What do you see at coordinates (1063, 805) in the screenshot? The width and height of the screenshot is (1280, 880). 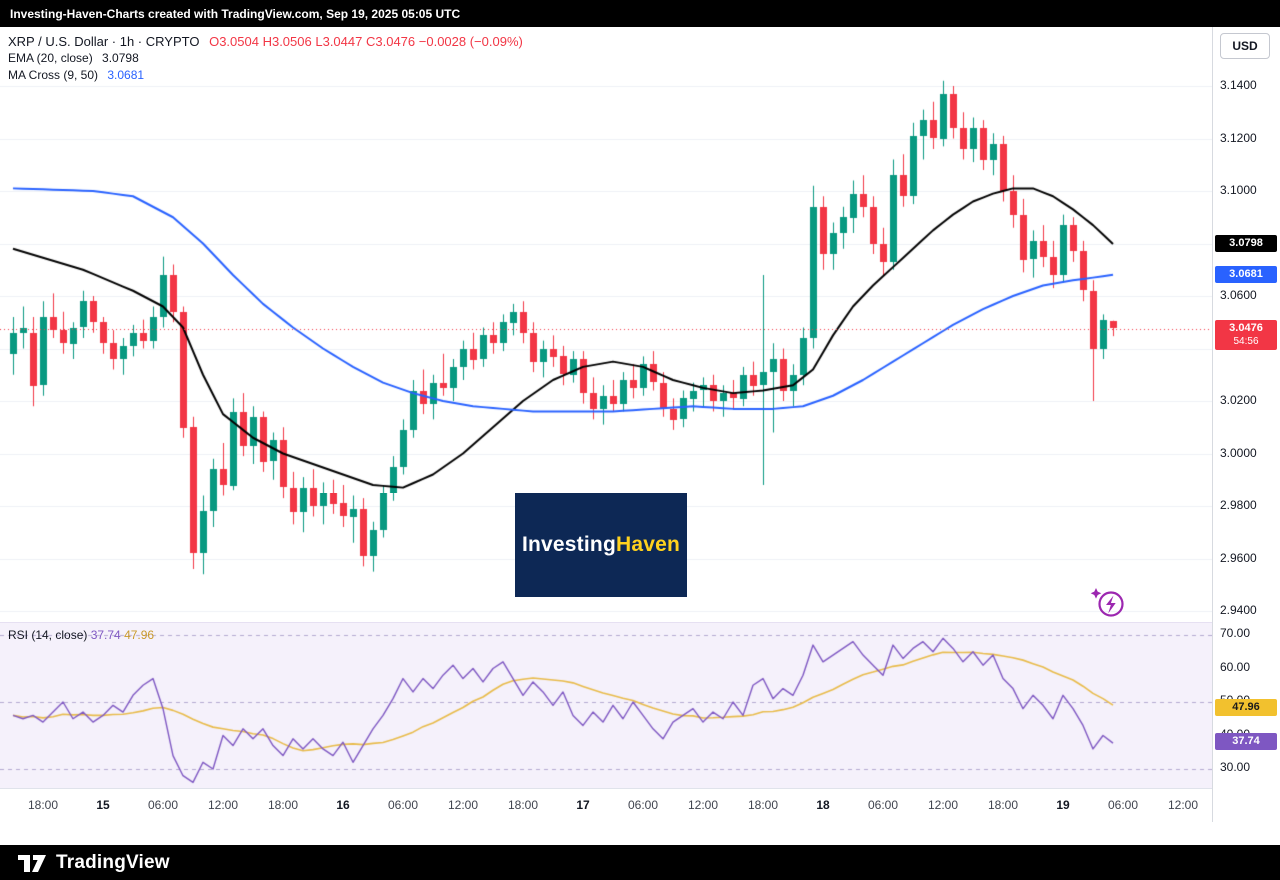 I see `time-axis-label: 19` at bounding box center [1063, 805].